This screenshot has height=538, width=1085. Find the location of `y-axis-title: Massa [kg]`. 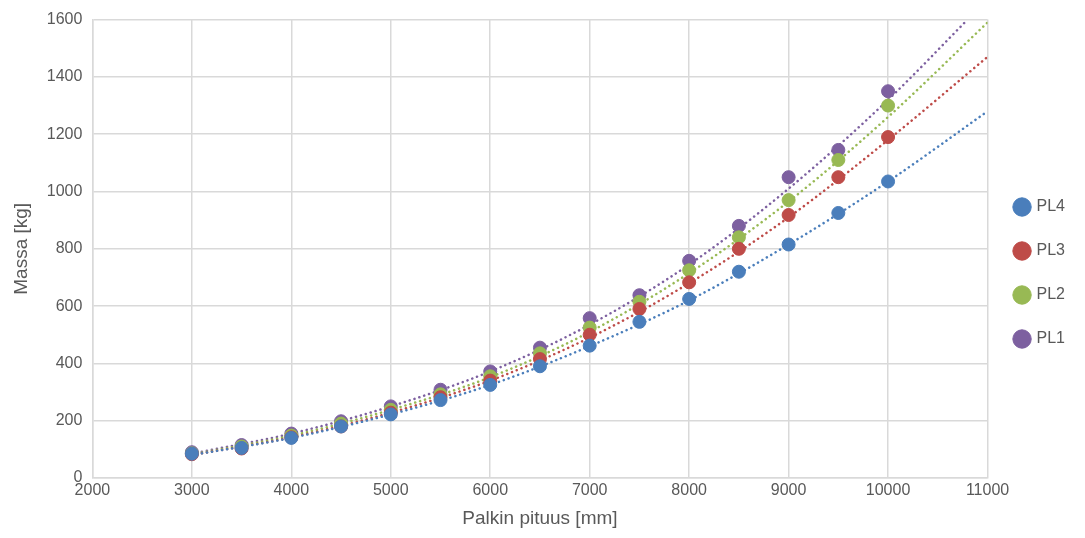

y-axis-title: Massa [kg] is located at coordinates (20, 248).